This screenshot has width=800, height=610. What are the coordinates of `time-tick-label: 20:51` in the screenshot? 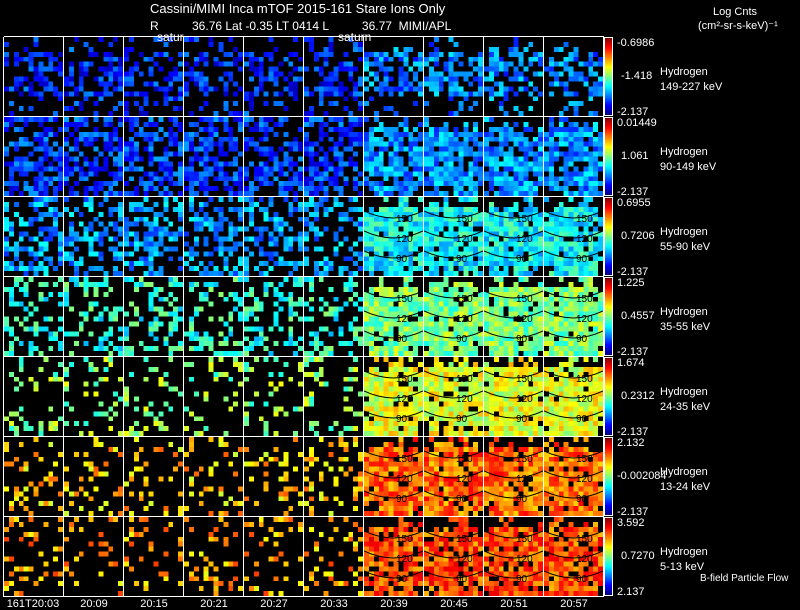 It's located at (514, 604).